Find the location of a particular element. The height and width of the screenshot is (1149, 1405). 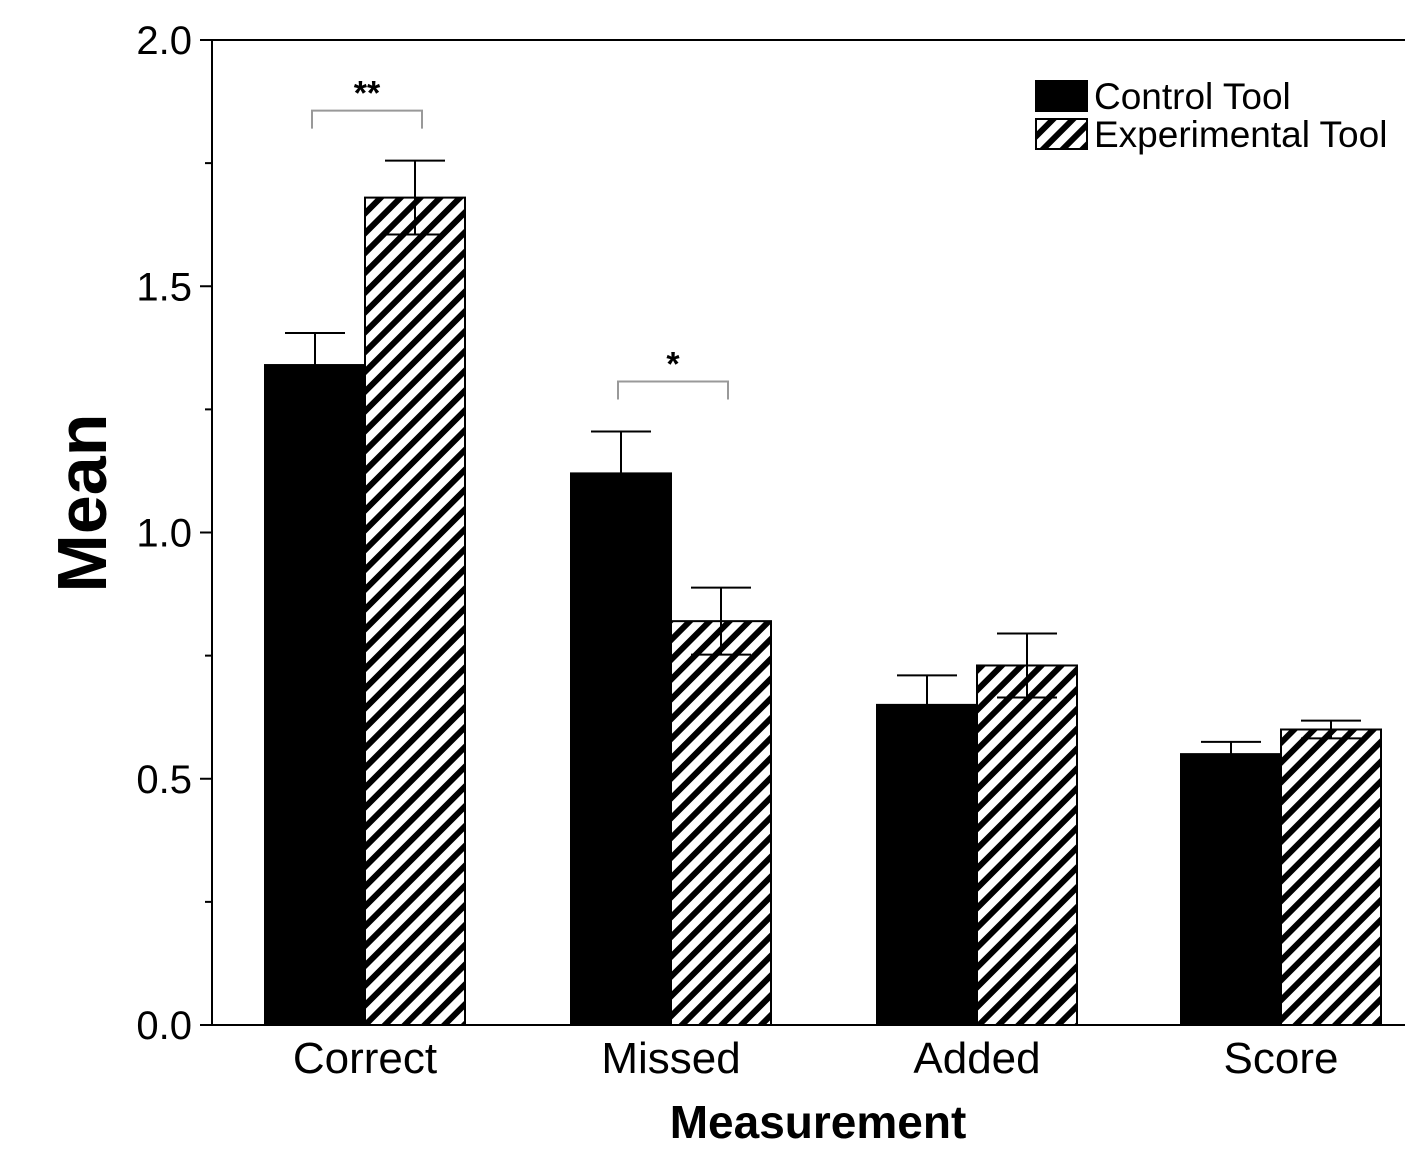

y-tick-label: 2.0 is located at coordinates (164, 41).